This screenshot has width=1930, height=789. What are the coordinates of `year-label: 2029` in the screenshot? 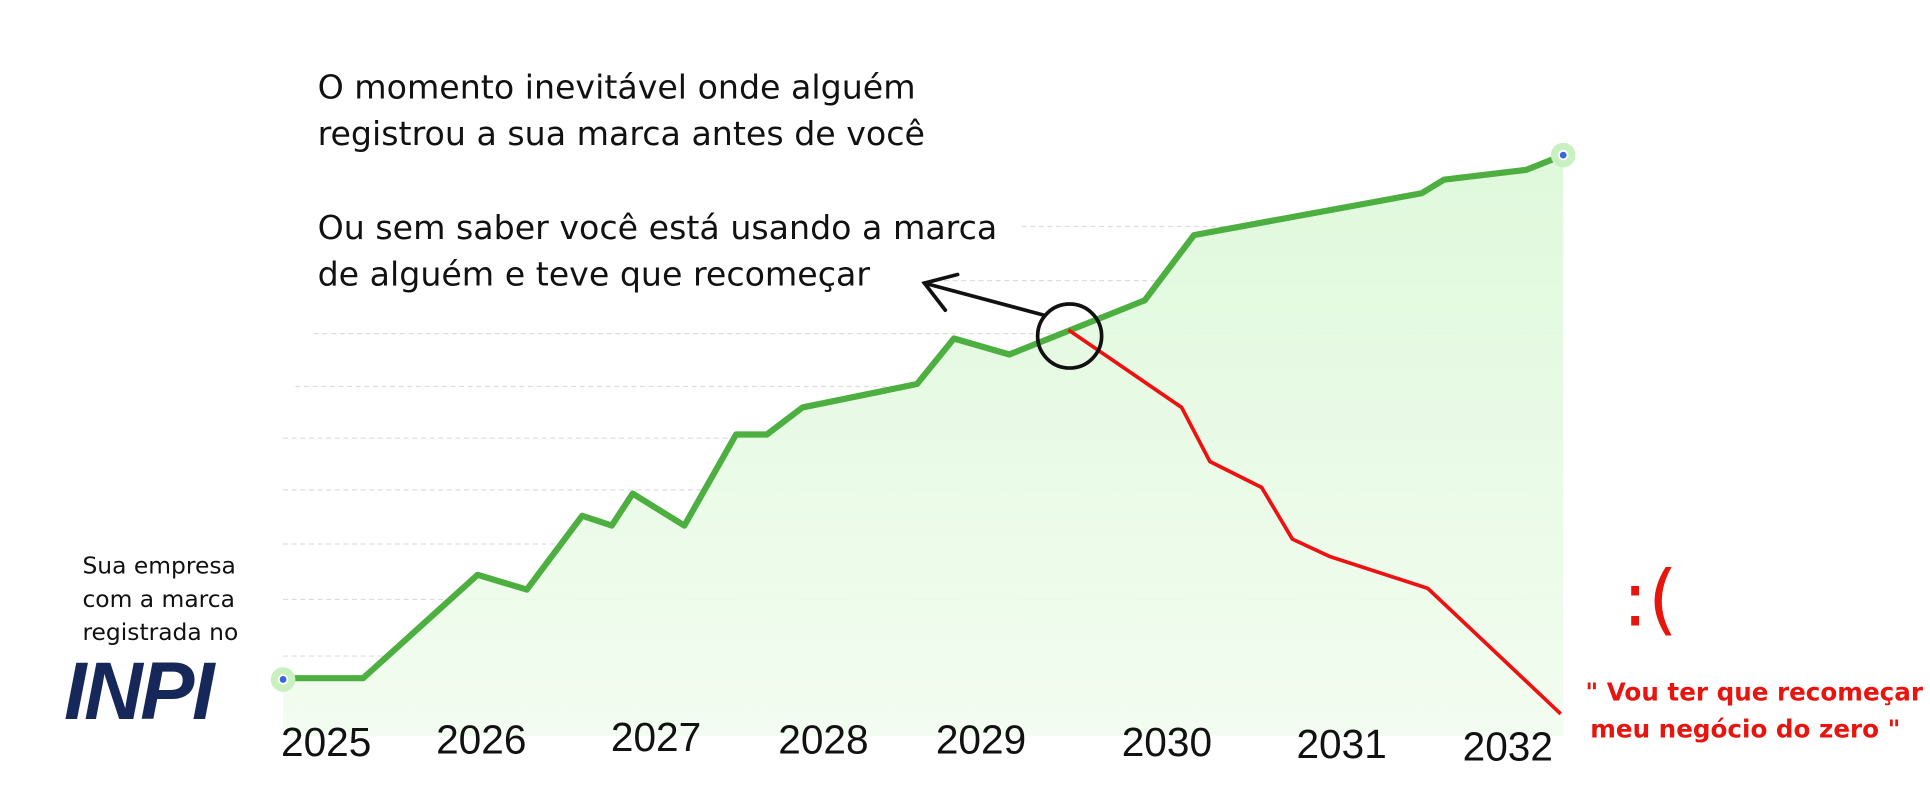 It's located at (981, 739).